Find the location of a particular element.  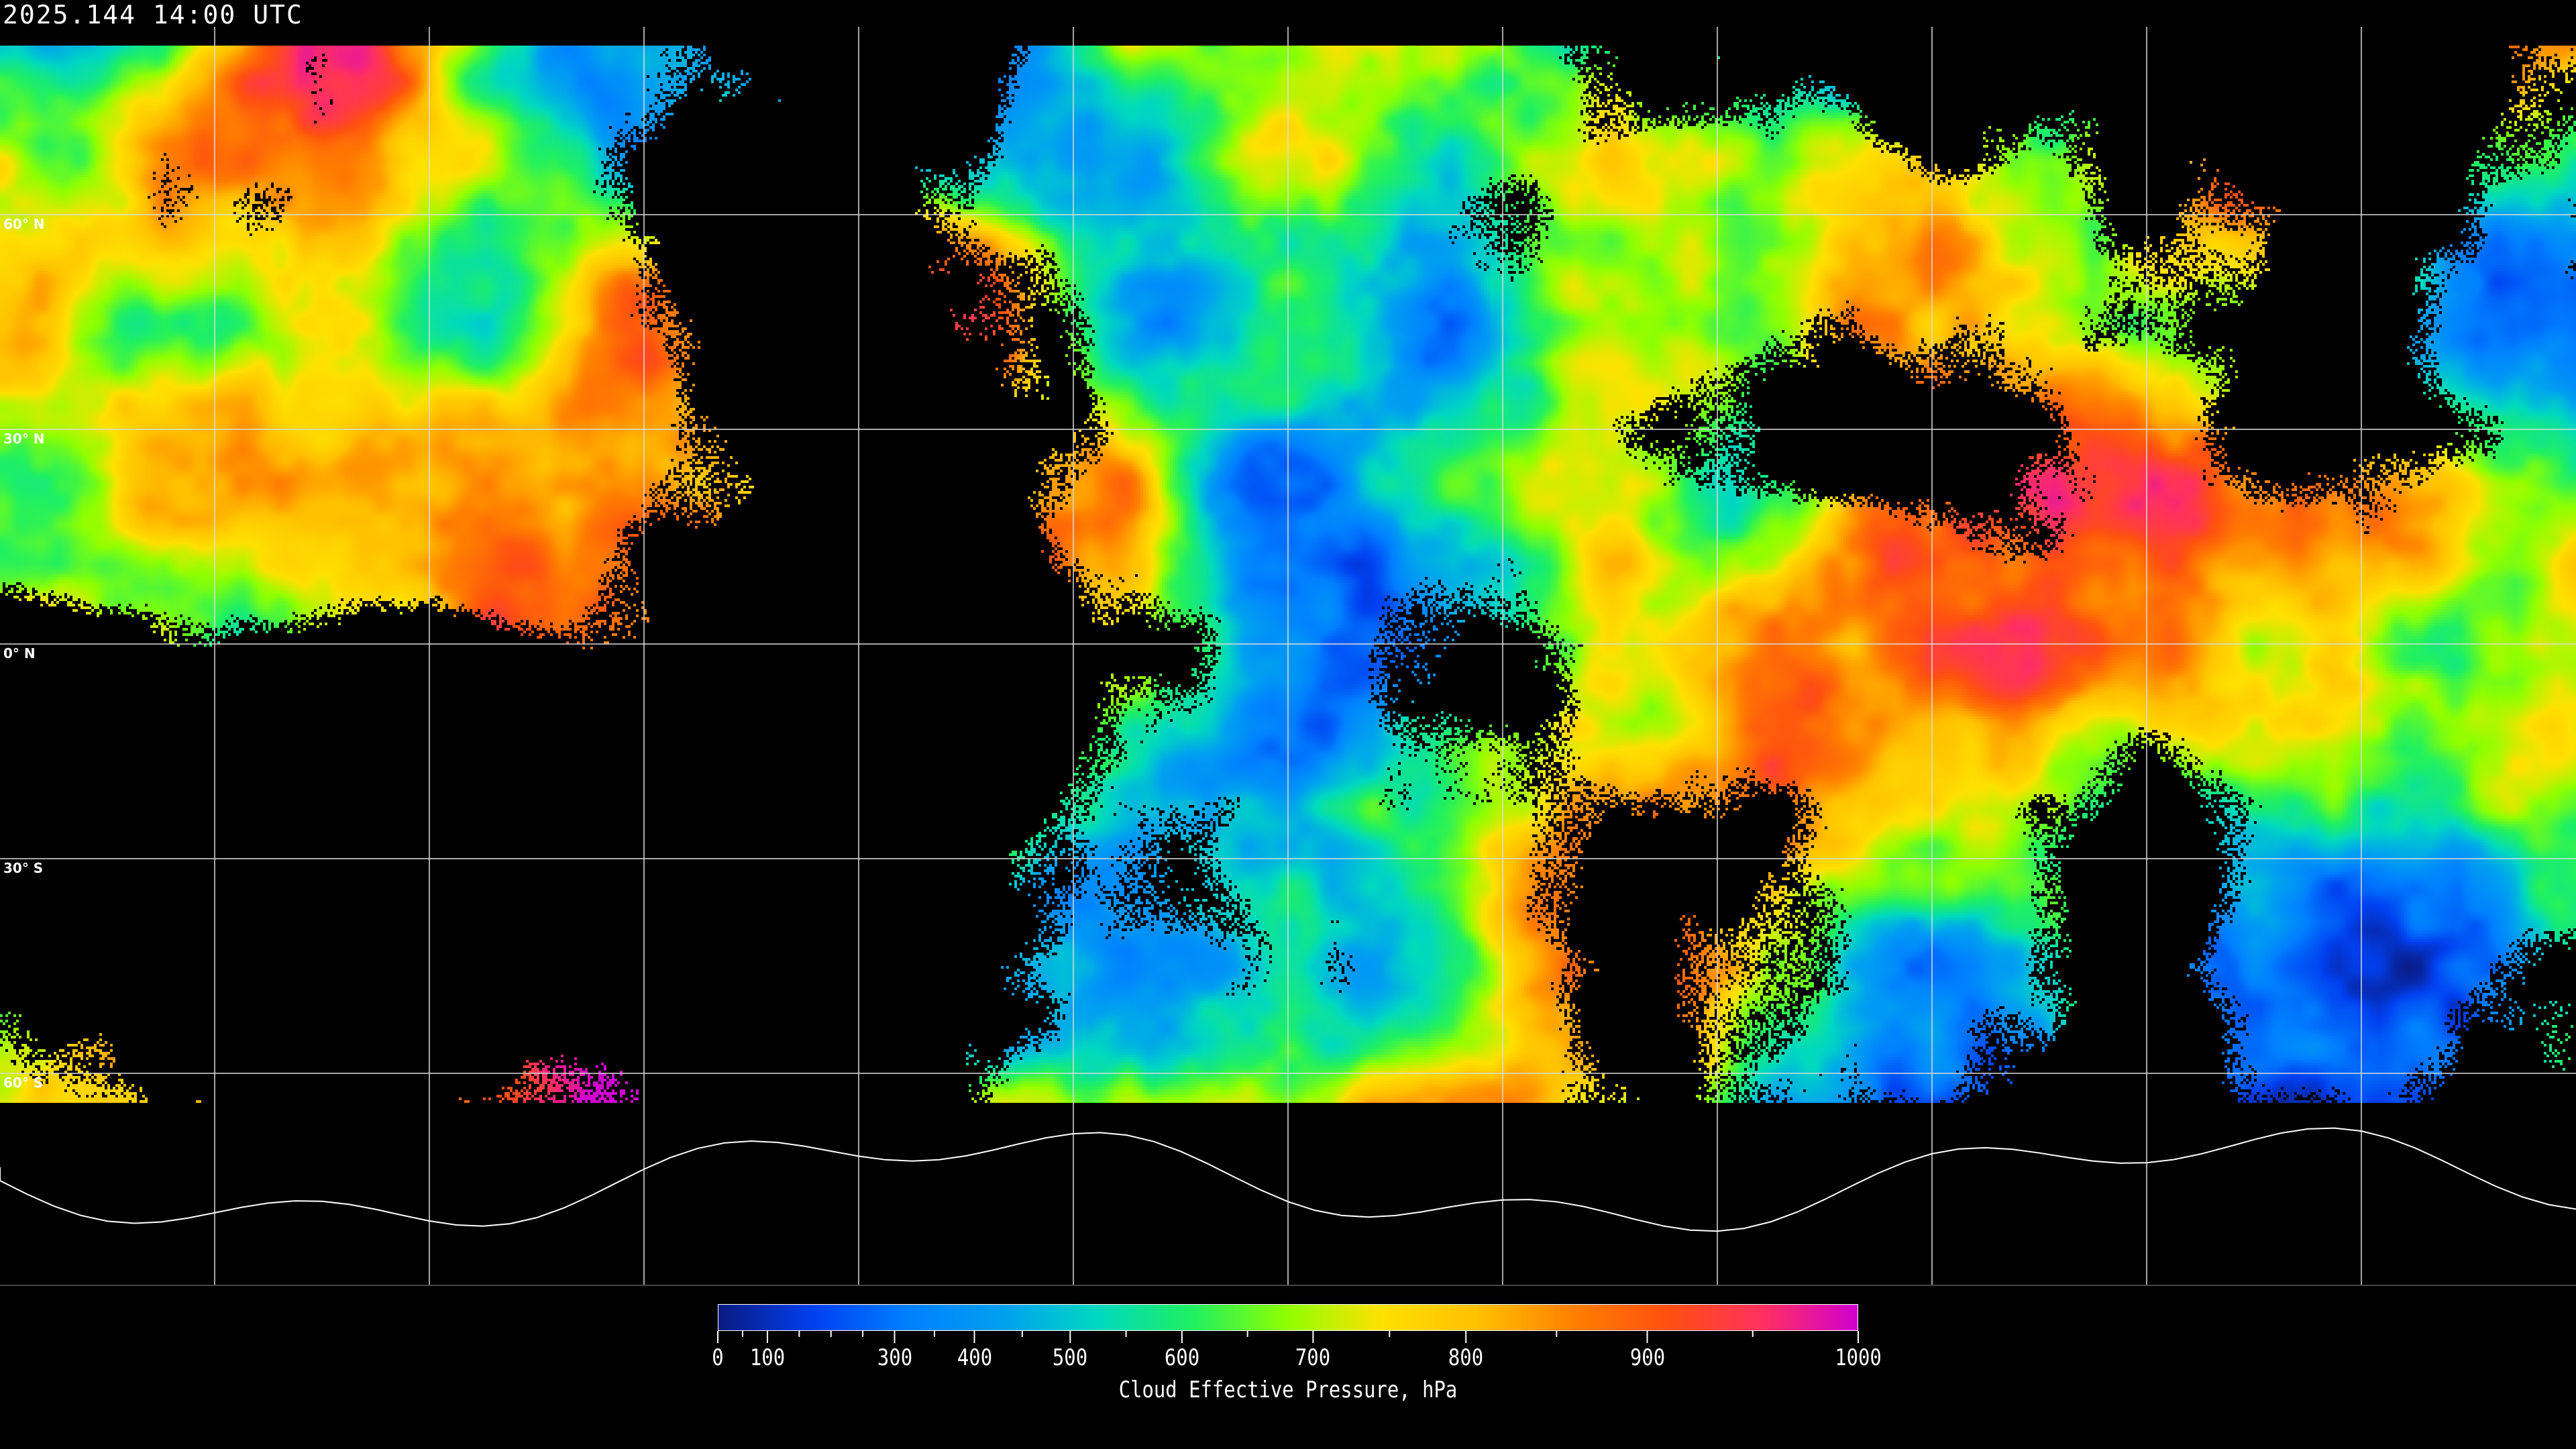

colorbar-tick-label: 600 is located at coordinates (1181, 1357).